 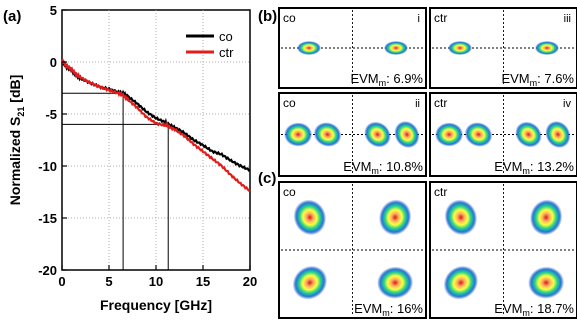 I want to click on x-tick-label: 0, so click(x=61, y=281).